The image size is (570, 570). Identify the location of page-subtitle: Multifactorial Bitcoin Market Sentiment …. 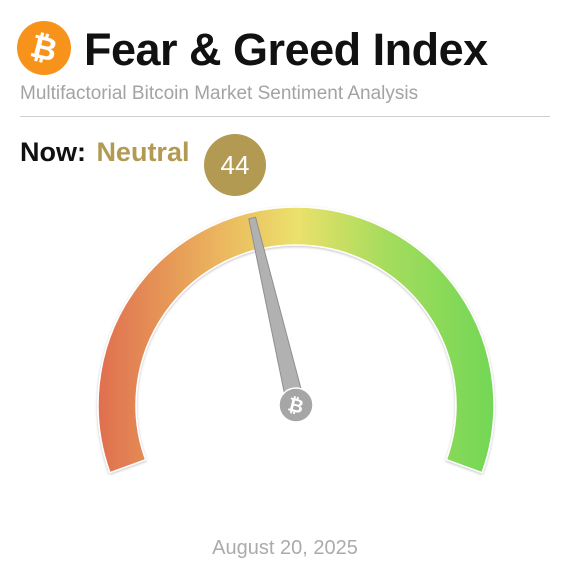
(219, 93).